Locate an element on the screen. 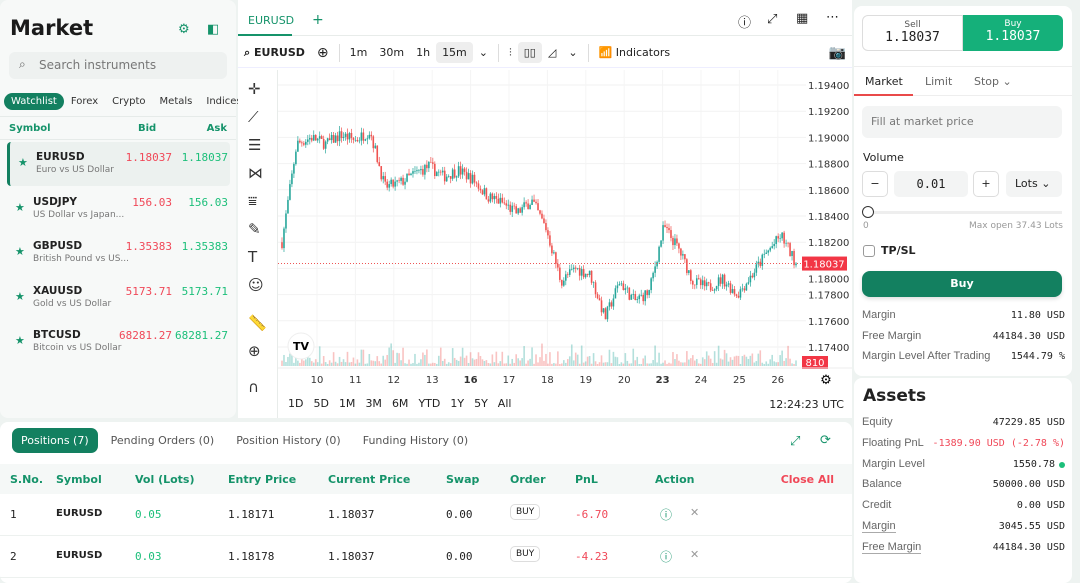 The image size is (1080, 583). projection-icon: ⩸ is located at coordinates (253, 201).